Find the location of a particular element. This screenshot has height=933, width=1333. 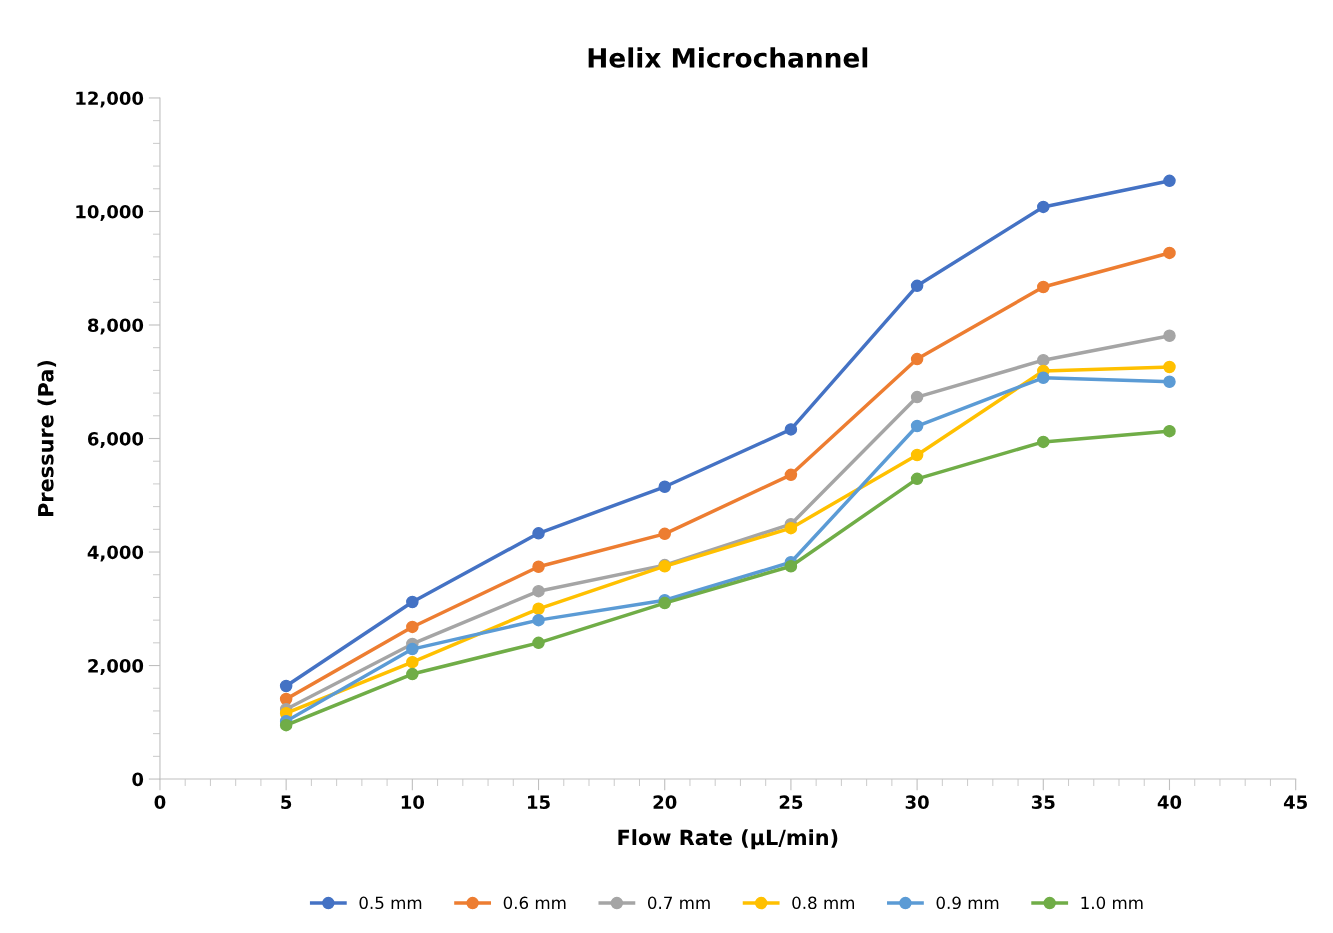

legend-label: 1.0 mm is located at coordinates (1112, 903).